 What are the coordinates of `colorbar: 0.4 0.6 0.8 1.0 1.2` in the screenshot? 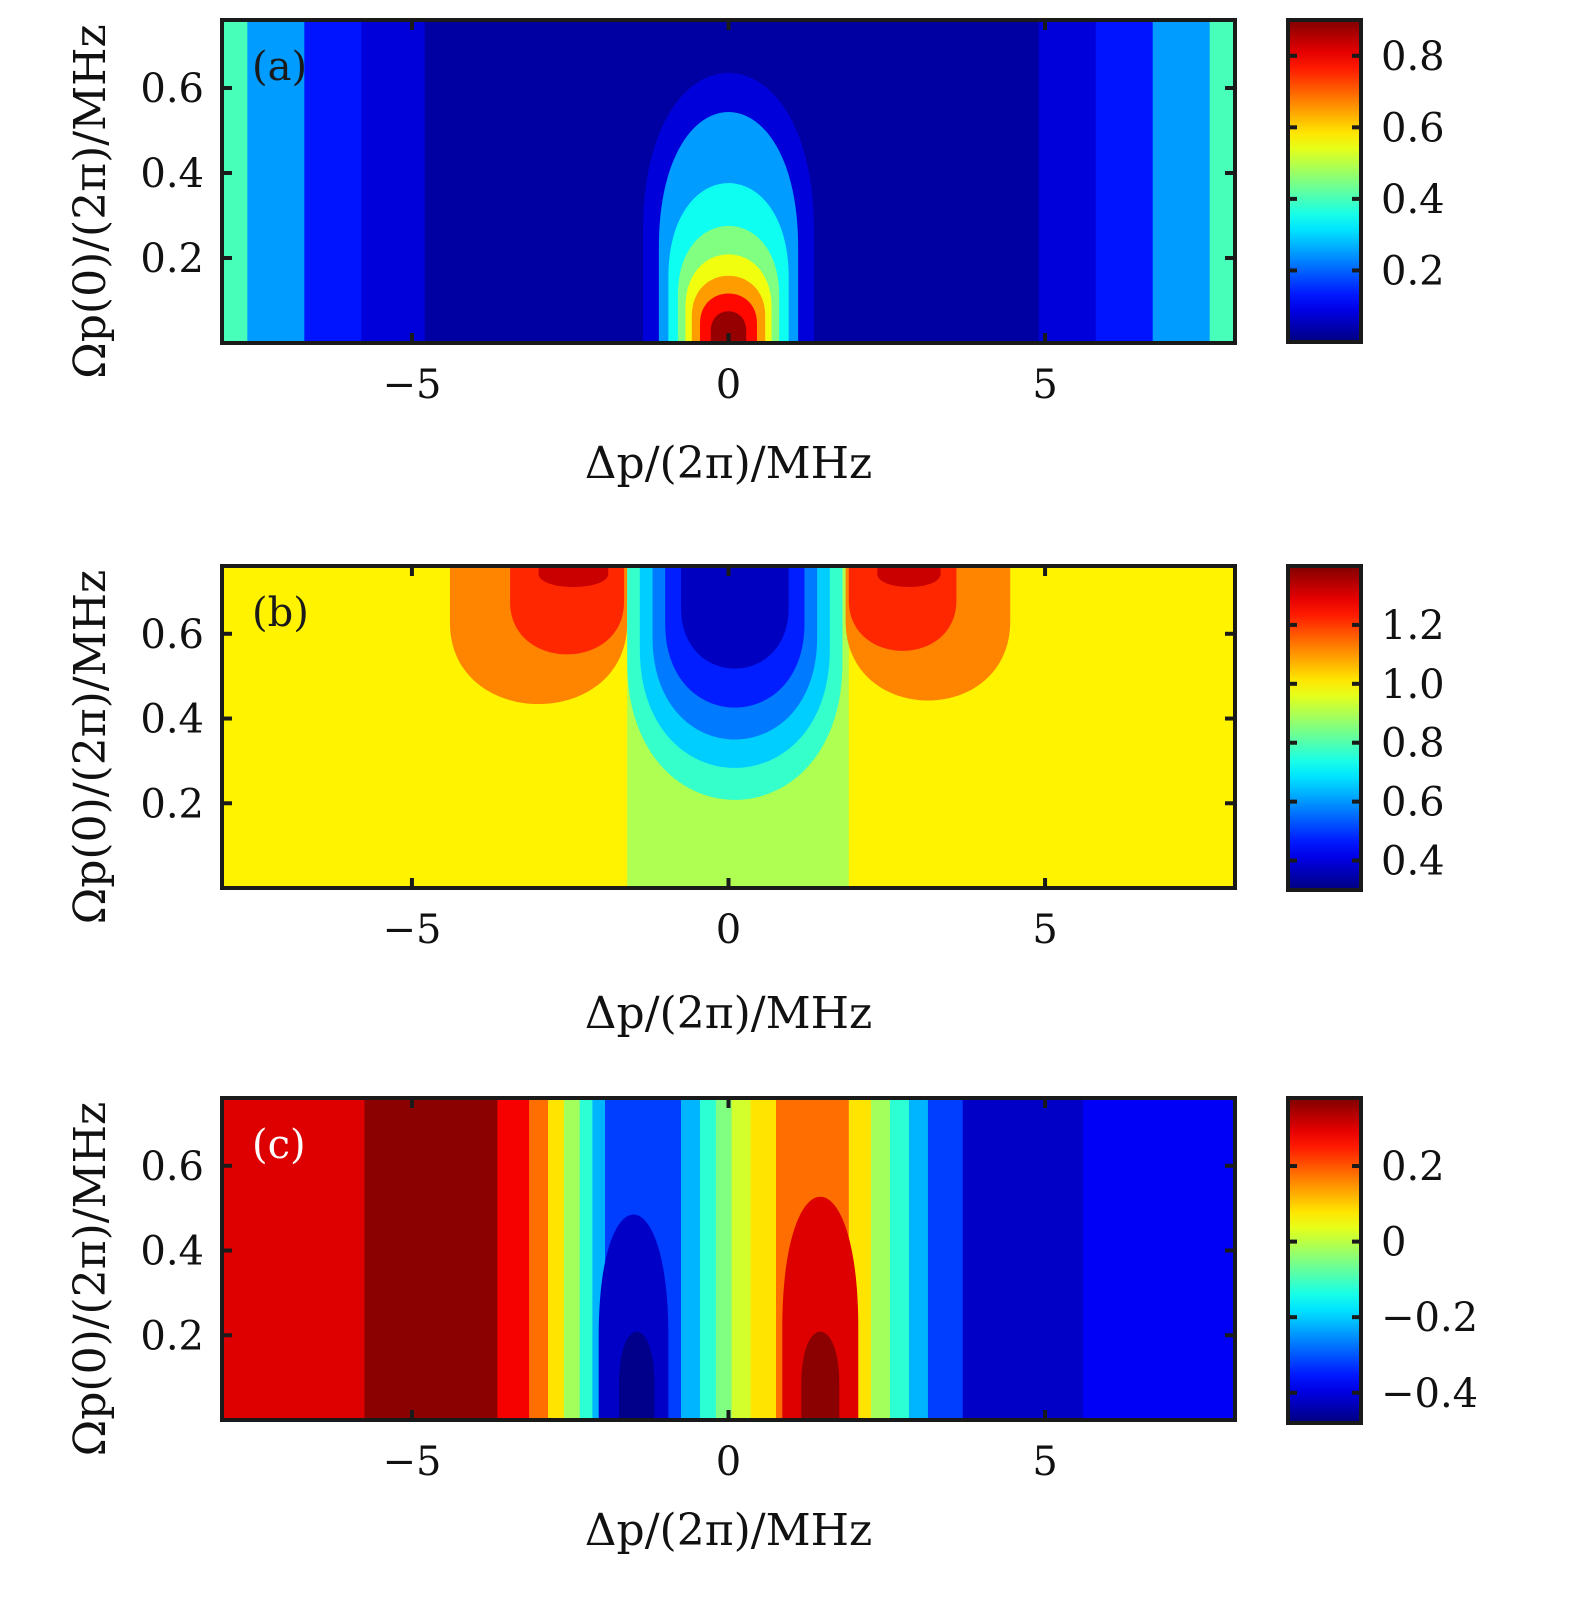 It's located at (1365, 728).